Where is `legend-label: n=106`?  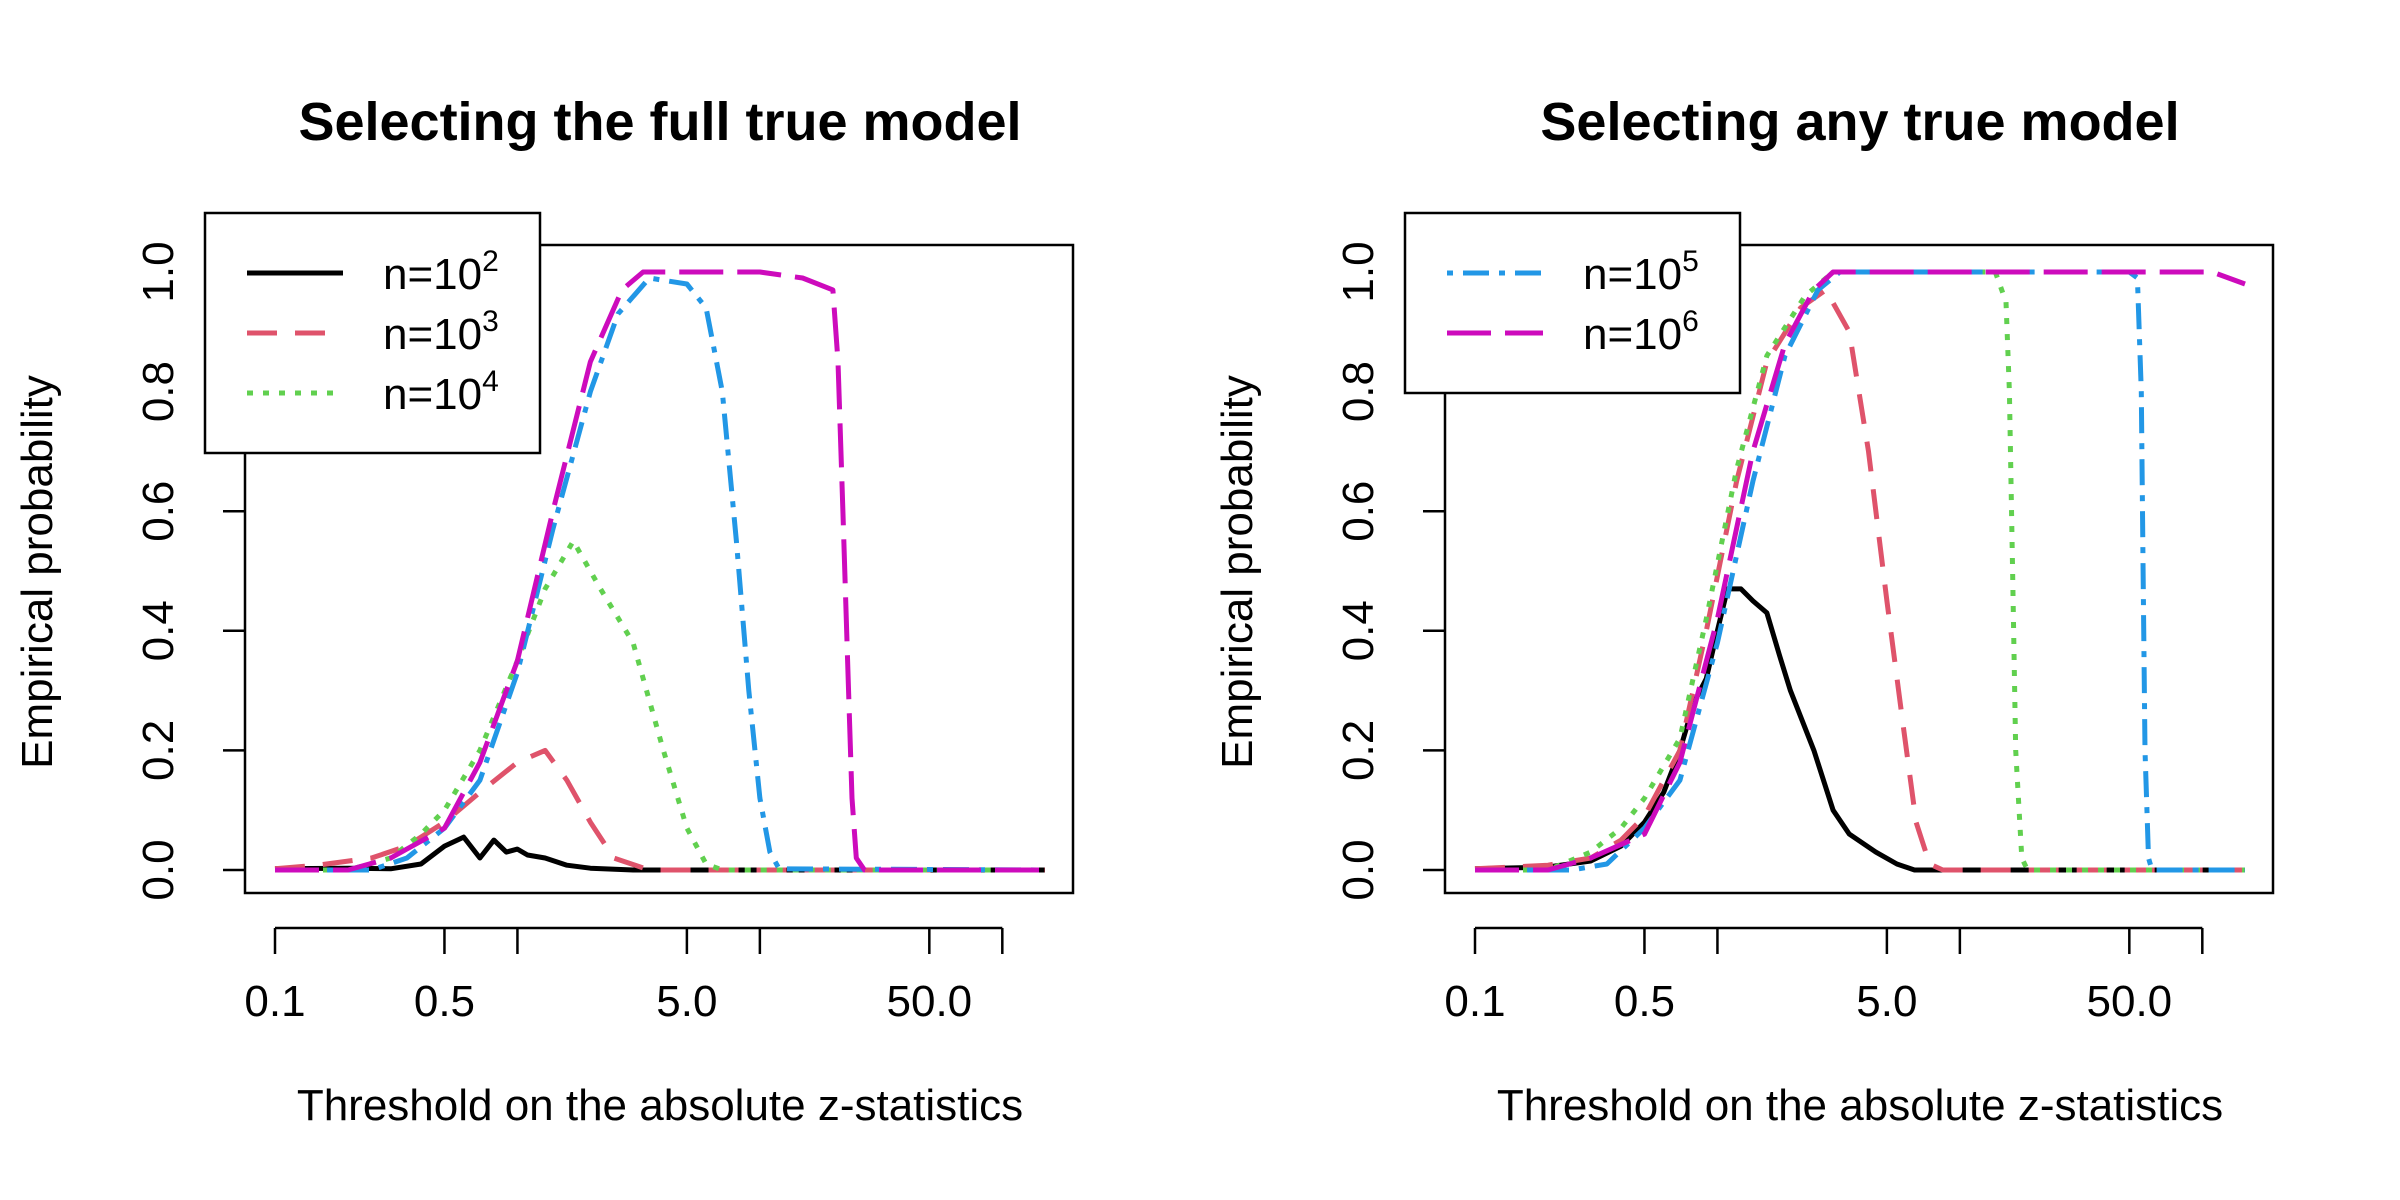 legend-label: n=106 is located at coordinates (1641, 332).